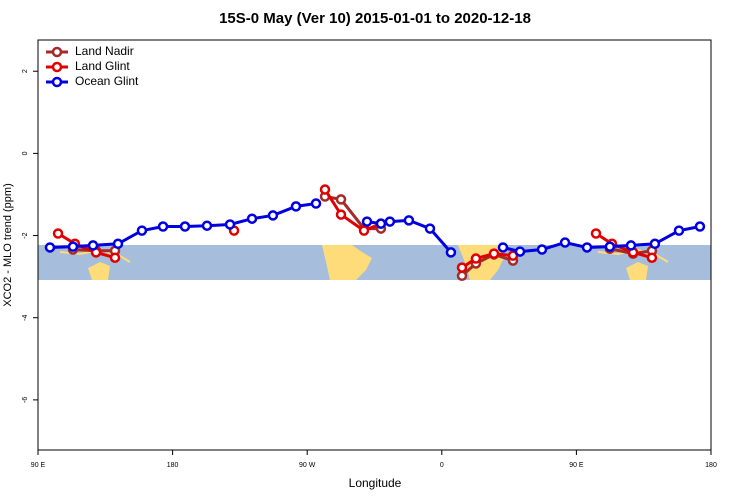  What do you see at coordinates (25, 235) in the screenshot?
I see `y-tick-label: -2` at bounding box center [25, 235].